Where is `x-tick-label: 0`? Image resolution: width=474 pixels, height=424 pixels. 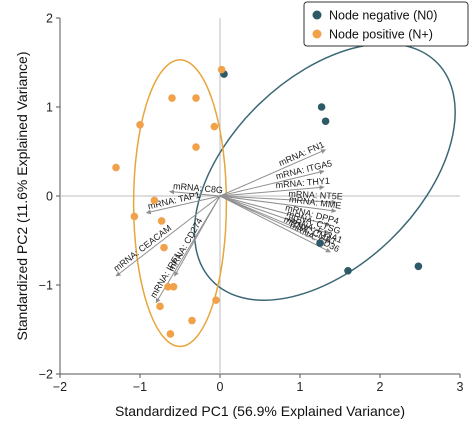
x-tick-label: 0 is located at coordinates (220, 387).